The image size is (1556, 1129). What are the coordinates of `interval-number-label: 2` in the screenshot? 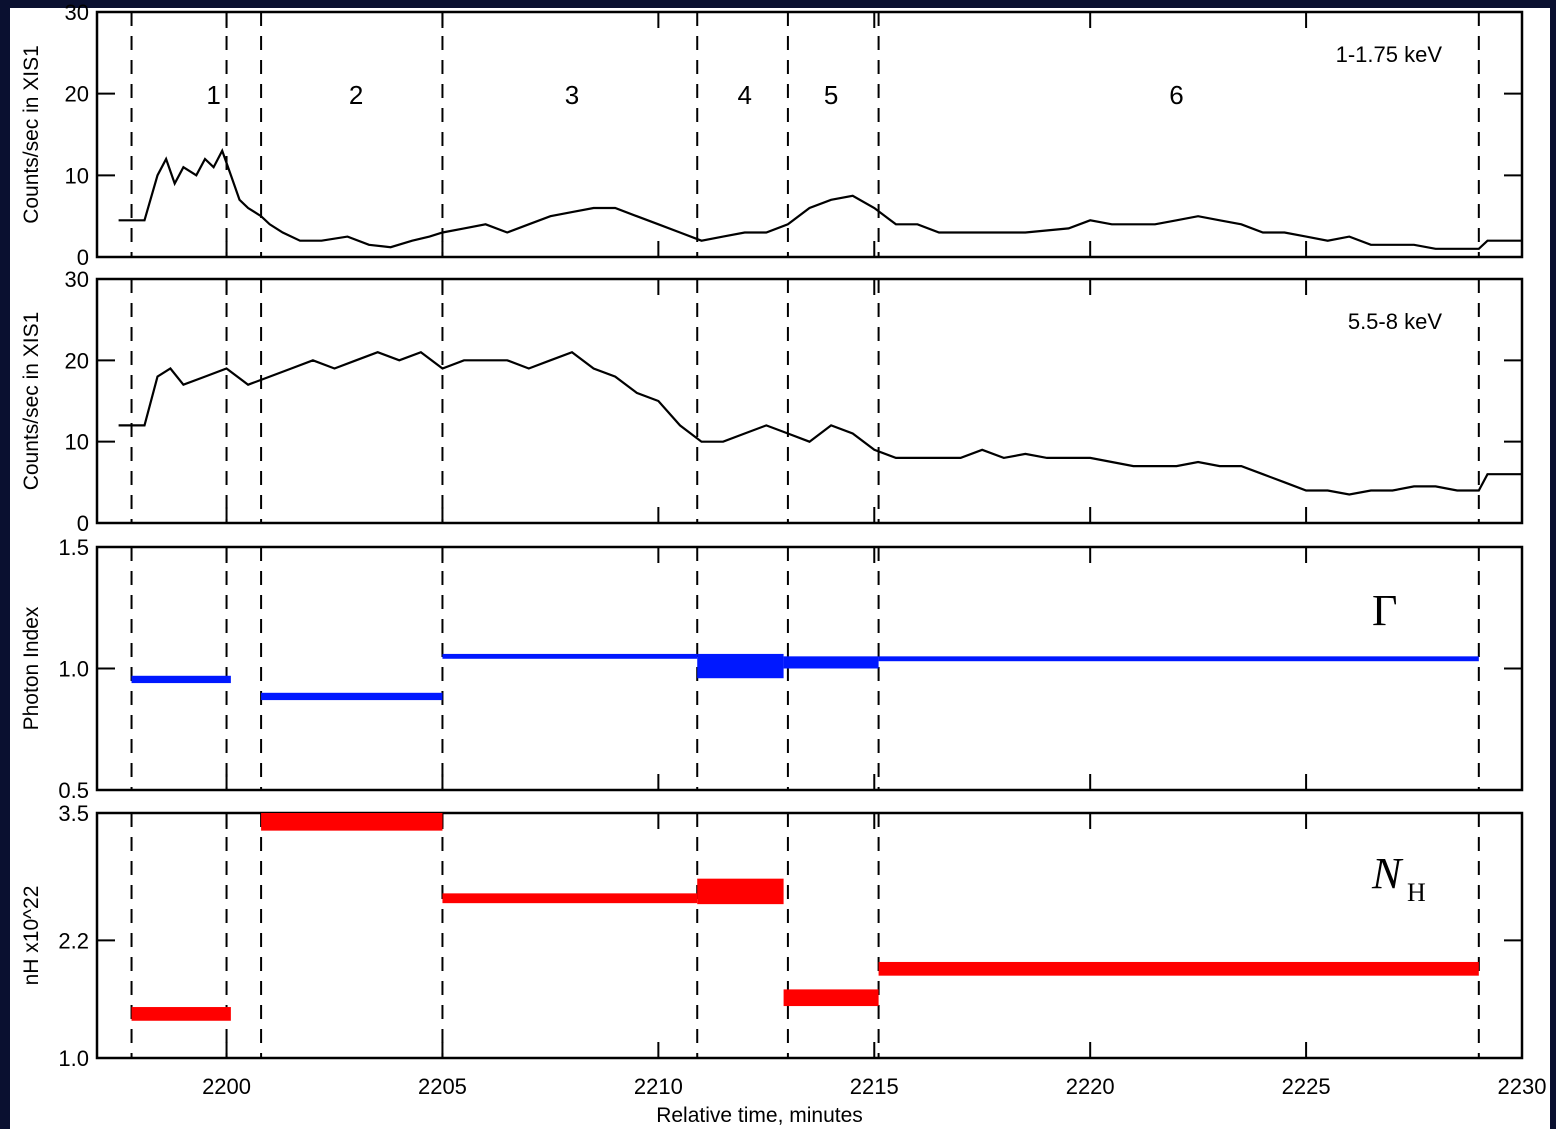 It's located at (356, 95).